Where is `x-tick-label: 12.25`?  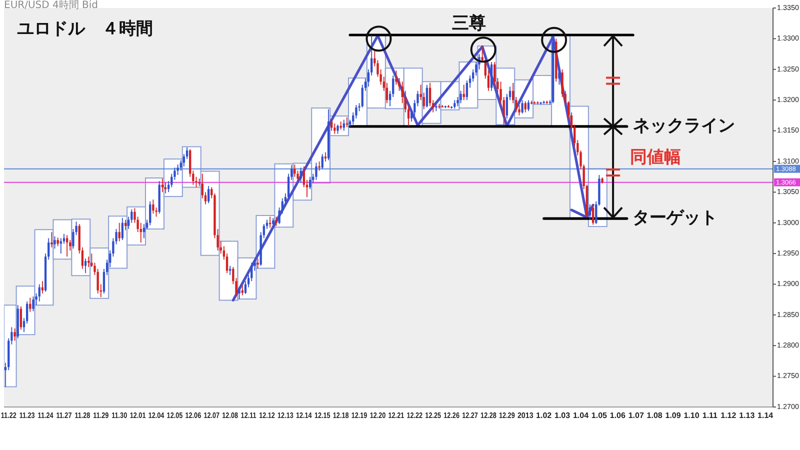 x-tick-label: 12.25 is located at coordinates (433, 415).